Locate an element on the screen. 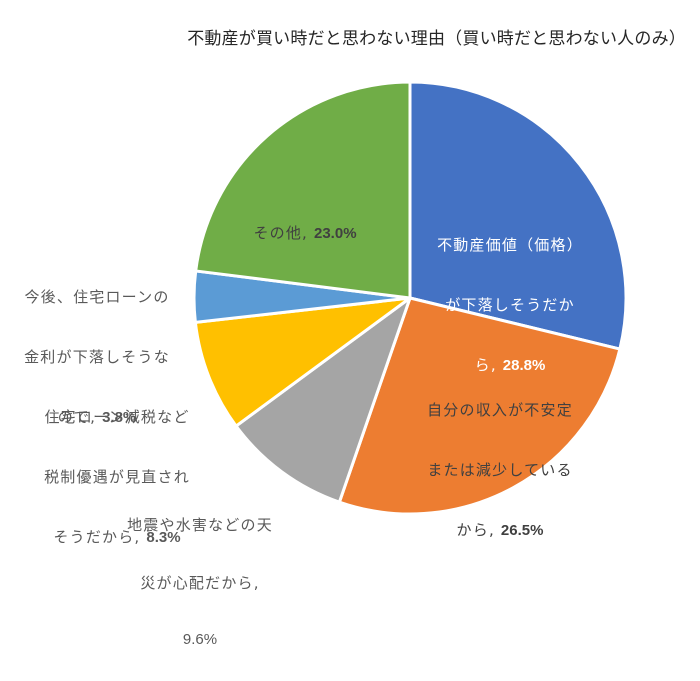 This screenshot has width=700, height=681. label-line: ので, 3.8% is located at coordinates (97, 417).